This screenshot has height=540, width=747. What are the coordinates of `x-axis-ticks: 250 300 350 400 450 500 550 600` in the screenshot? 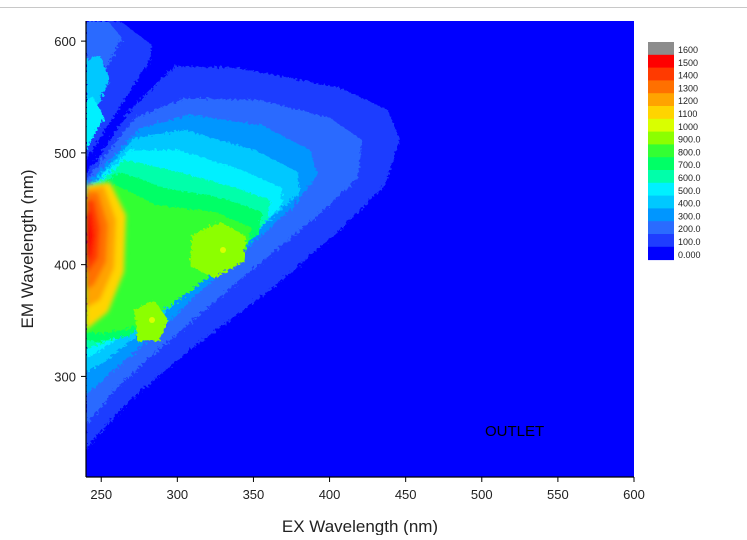 It's located at (367, 489).